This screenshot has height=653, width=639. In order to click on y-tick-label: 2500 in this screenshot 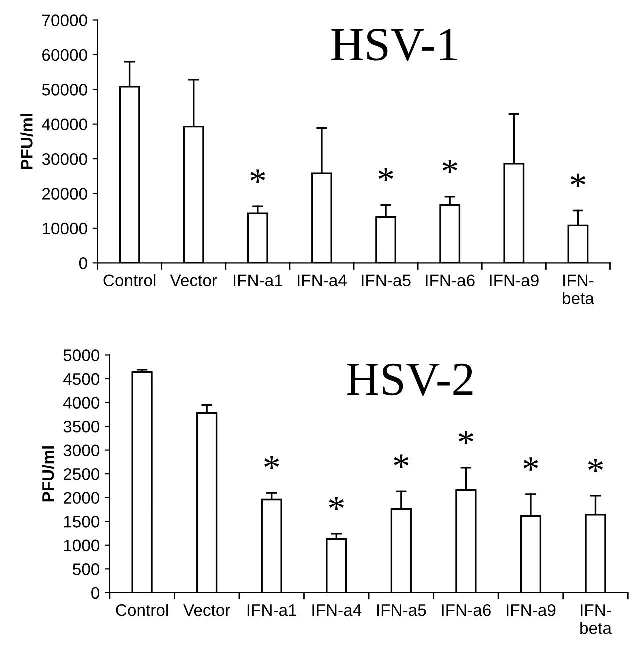, I will do `click(82, 474)`.